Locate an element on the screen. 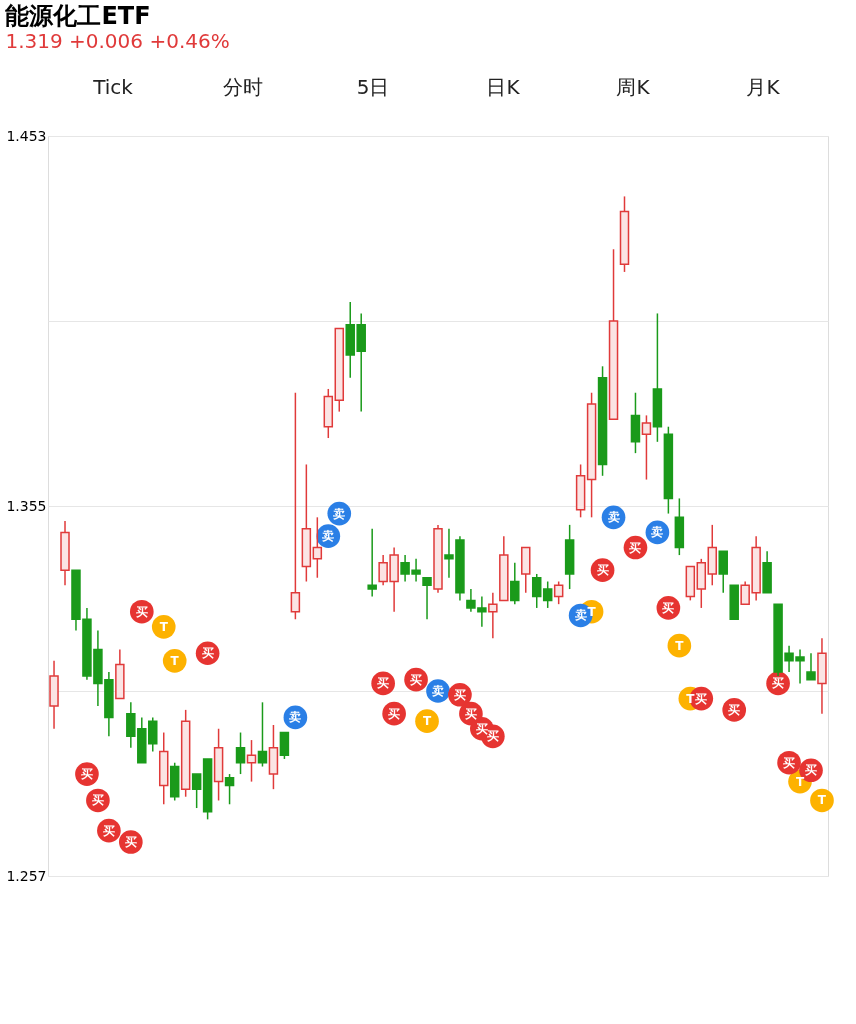 The image size is (856, 1024). text: 5日 is located at coordinates (373, 87).